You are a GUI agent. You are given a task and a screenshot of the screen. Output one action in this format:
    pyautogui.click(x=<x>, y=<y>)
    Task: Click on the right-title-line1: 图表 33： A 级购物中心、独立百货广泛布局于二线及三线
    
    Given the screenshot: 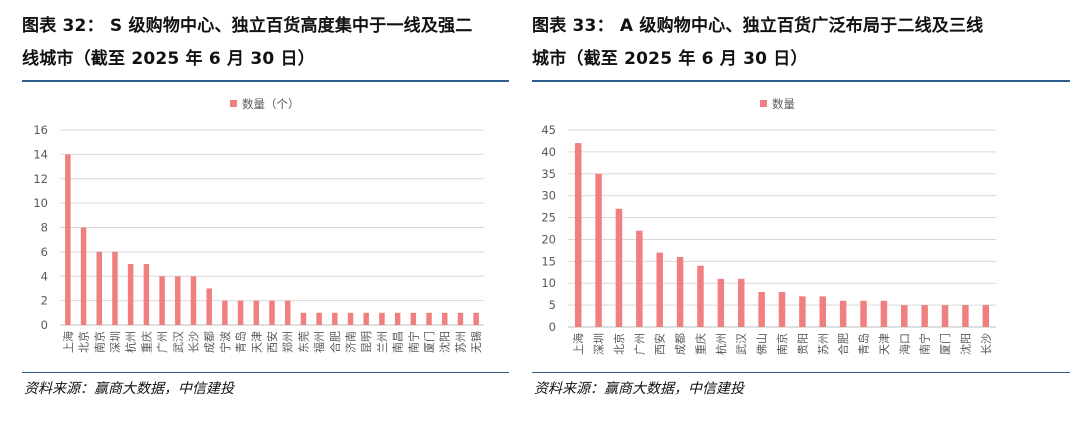 What is the action you would take?
    pyautogui.click(x=758, y=26)
    